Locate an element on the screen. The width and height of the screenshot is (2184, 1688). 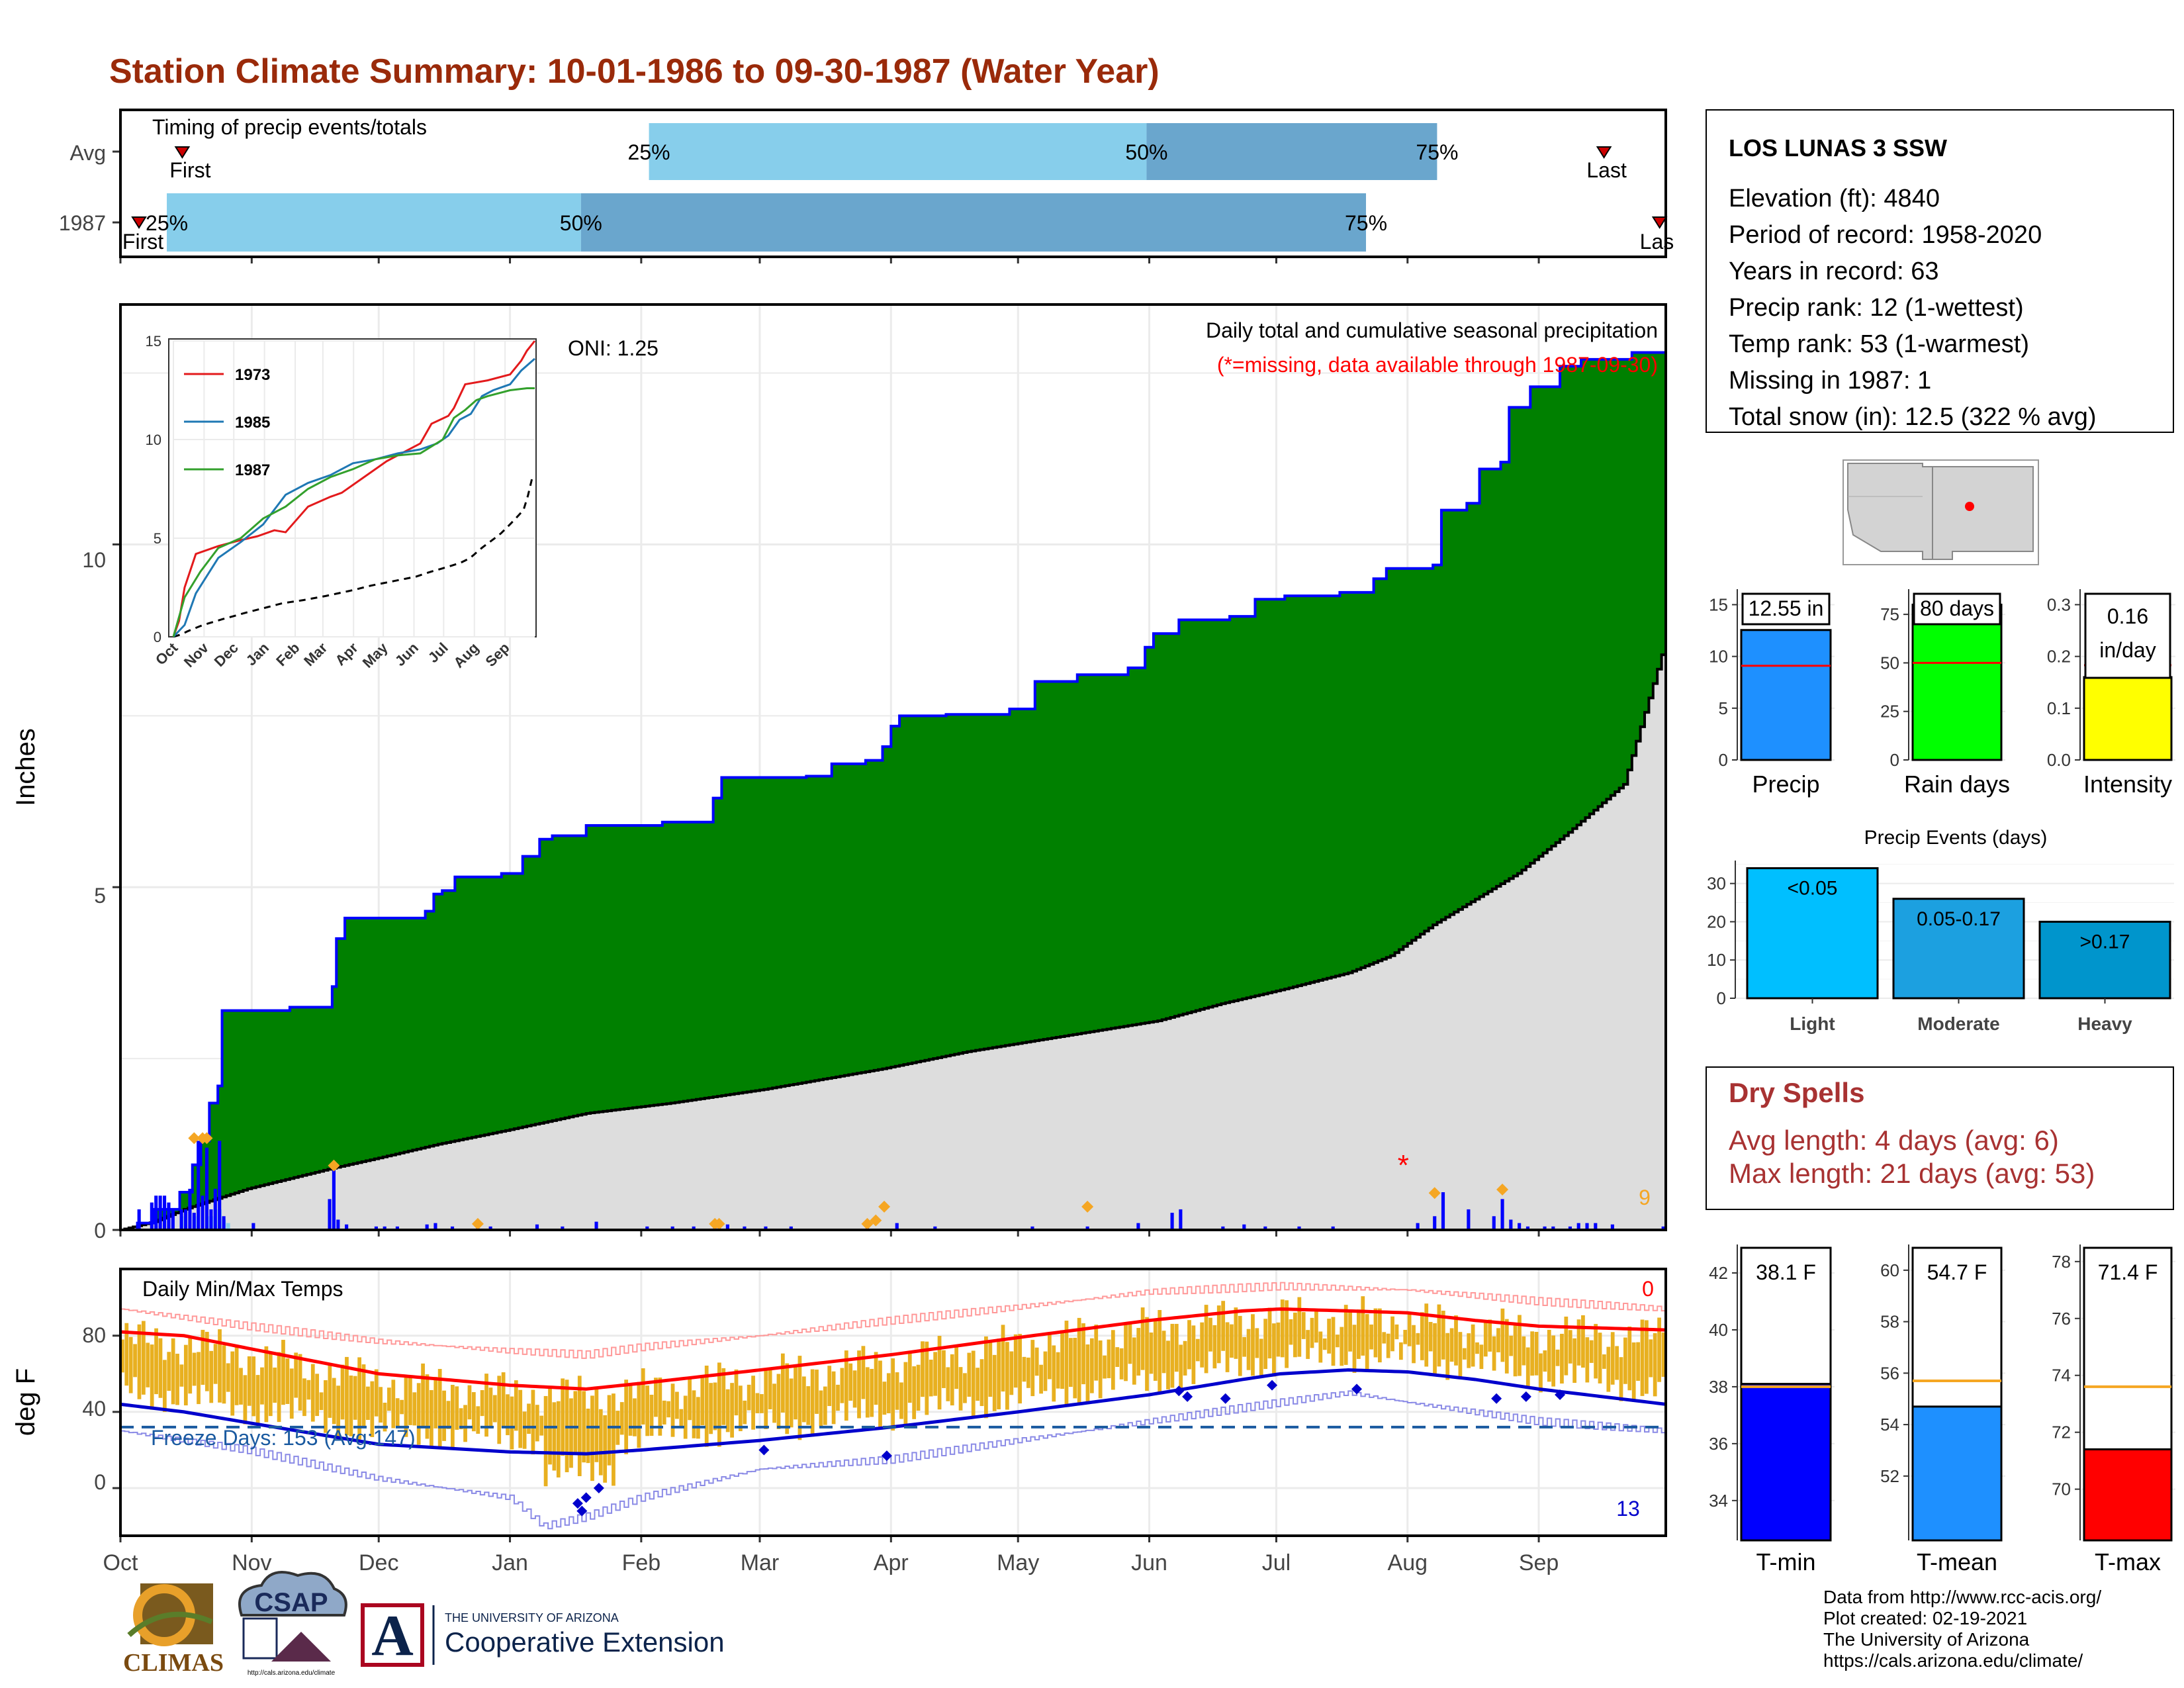
inset-ytick-label: 0 is located at coordinates (157, 637).